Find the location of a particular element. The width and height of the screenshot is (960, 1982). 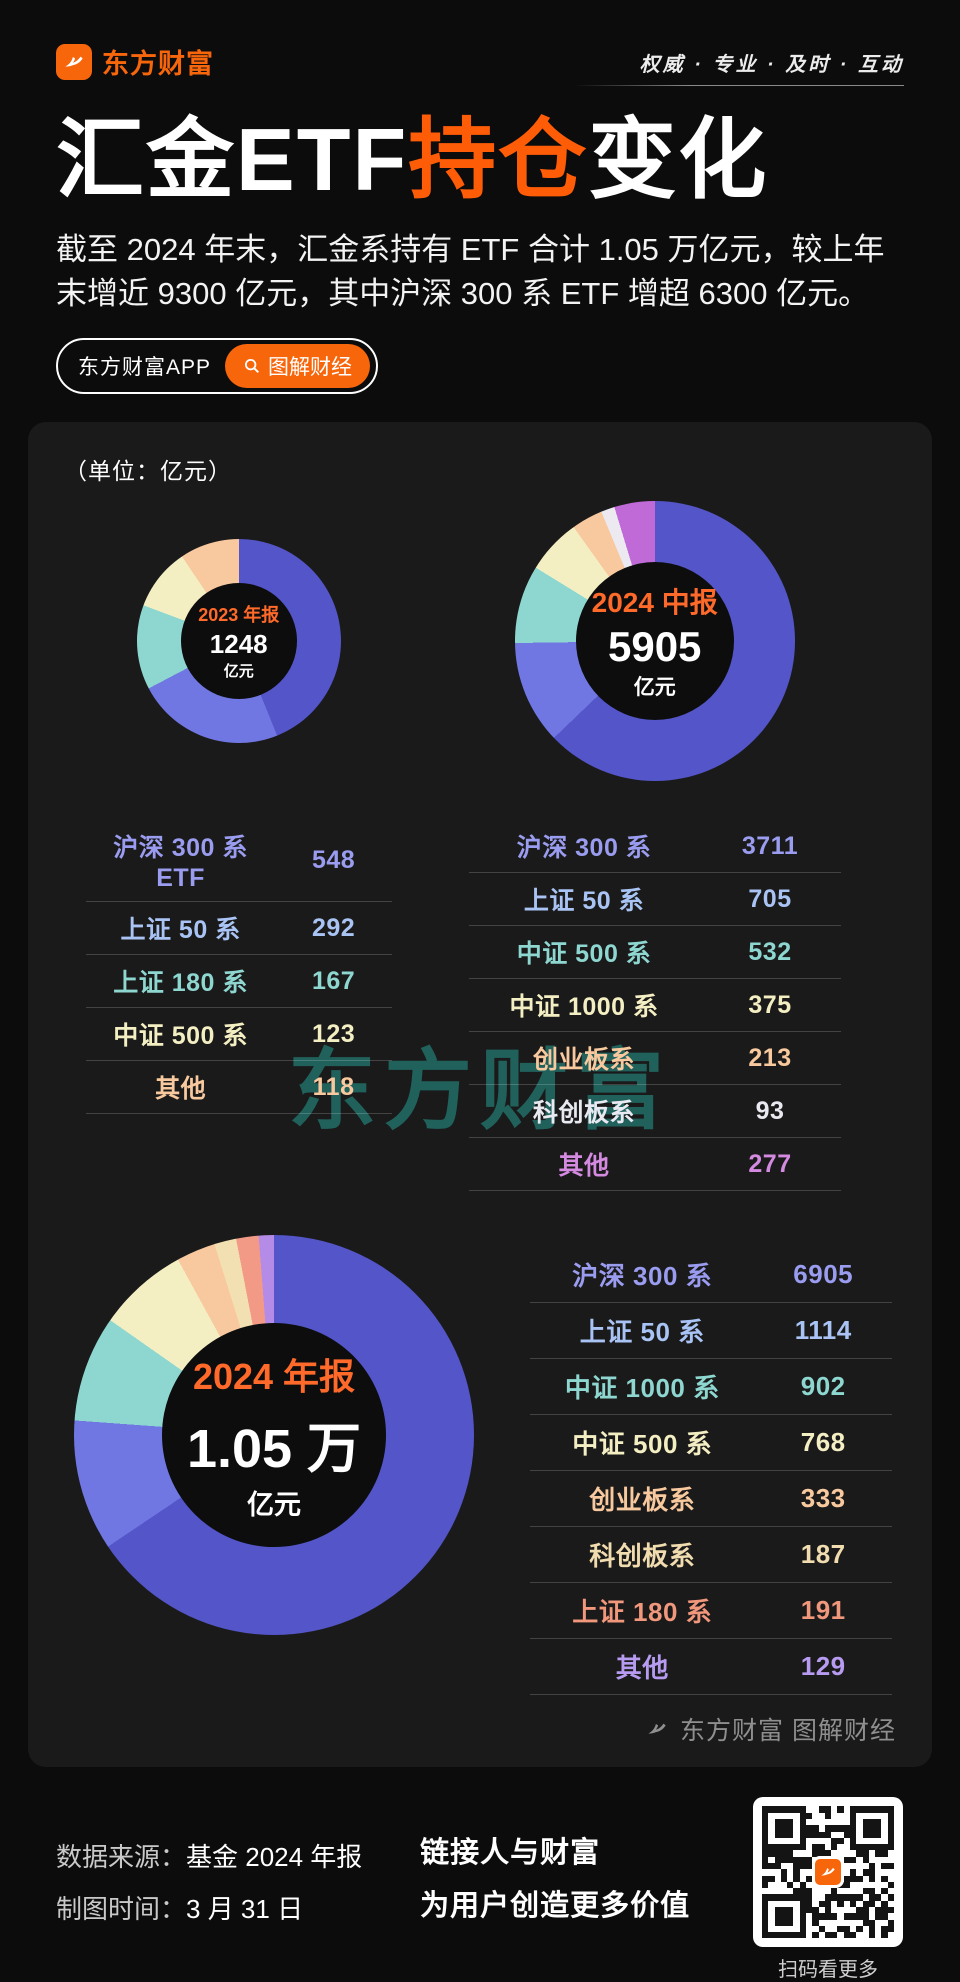

donut-2024h1-unit: 亿元 is located at coordinates (654, 688).